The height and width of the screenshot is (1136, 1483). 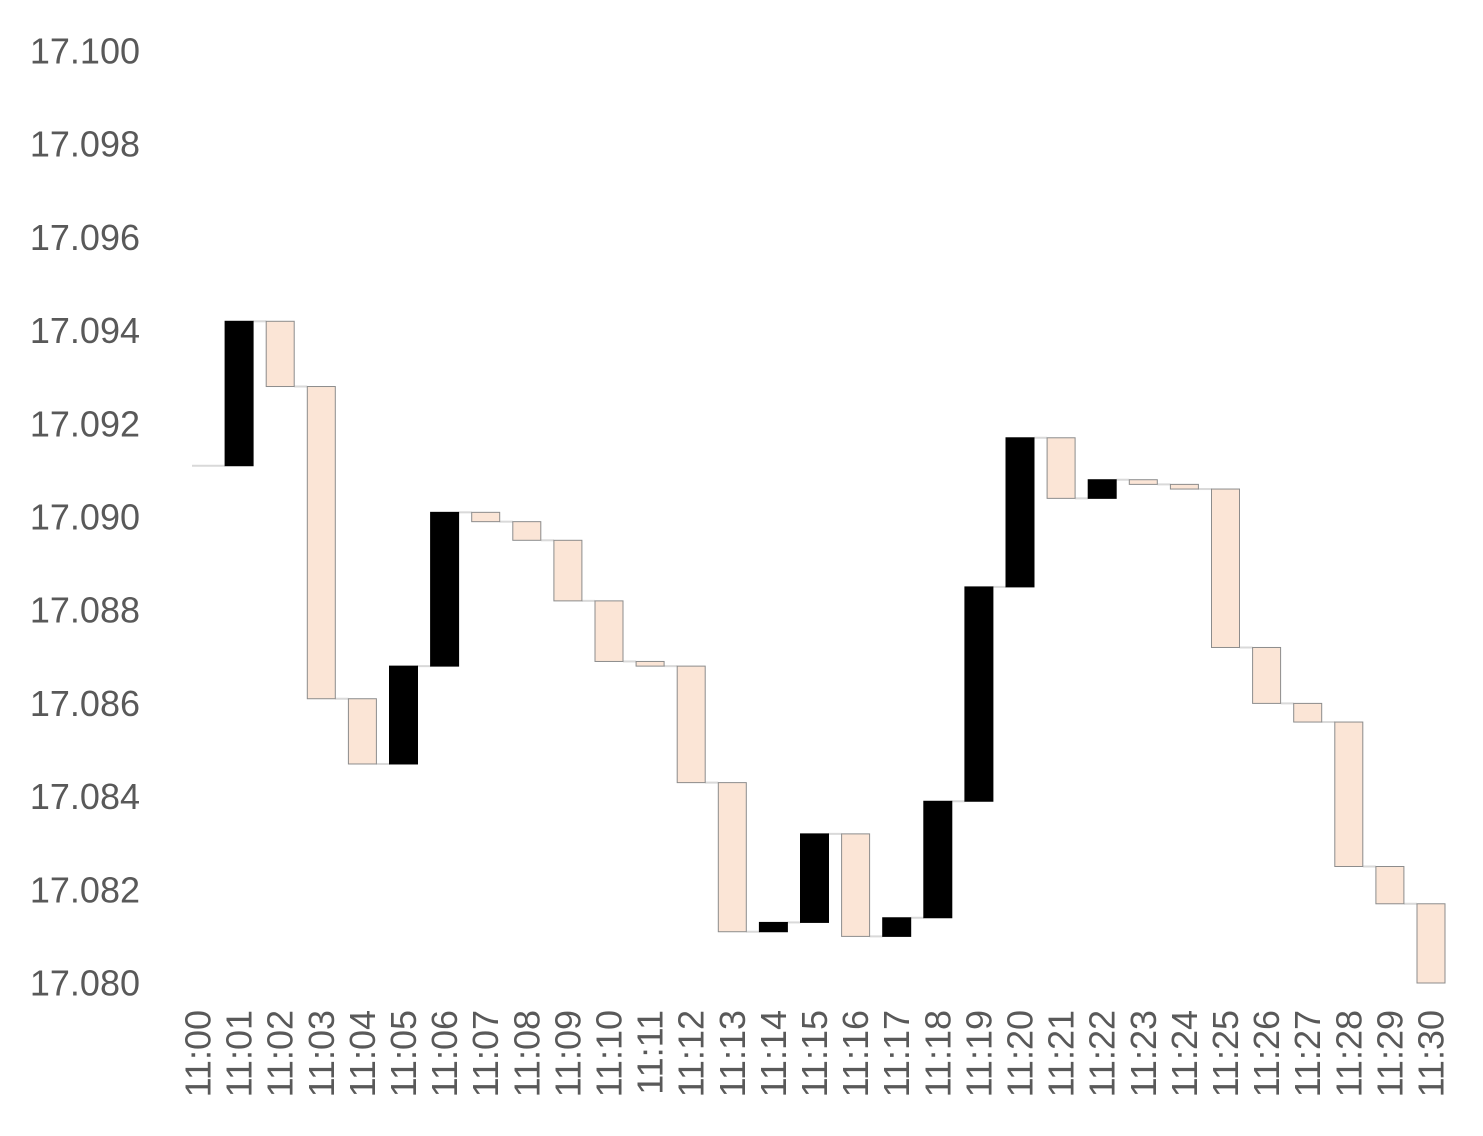 I want to click on x-tick-label: 11:02, so click(x=280, y=1053).